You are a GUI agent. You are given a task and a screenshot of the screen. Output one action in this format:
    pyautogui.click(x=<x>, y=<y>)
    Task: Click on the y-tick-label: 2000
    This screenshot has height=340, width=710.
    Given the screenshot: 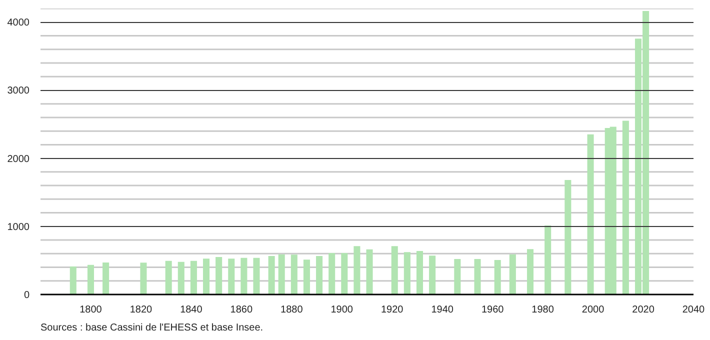 What is the action you would take?
    pyautogui.click(x=18, y=159)
    